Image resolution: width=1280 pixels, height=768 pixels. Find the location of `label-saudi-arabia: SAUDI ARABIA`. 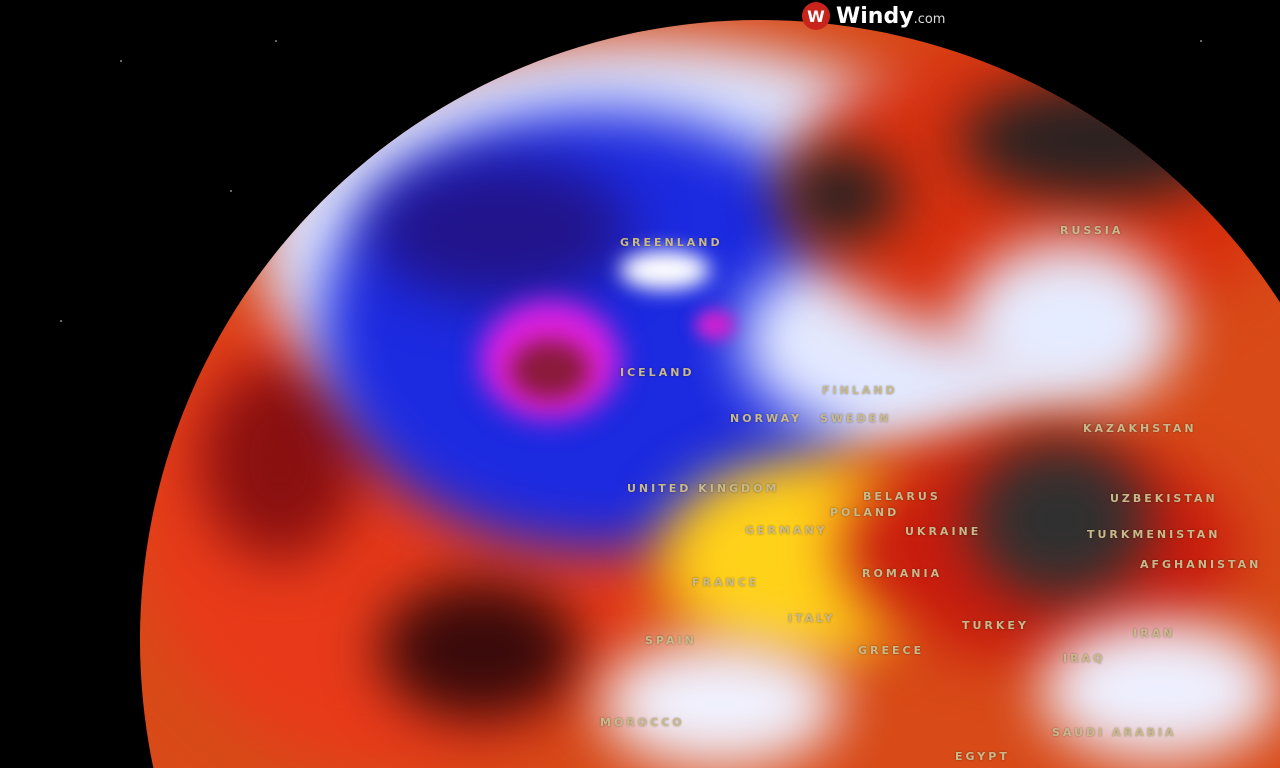

label-saudi-arabia: SAUDI ARABIA is located at coordinates (1114, 732).